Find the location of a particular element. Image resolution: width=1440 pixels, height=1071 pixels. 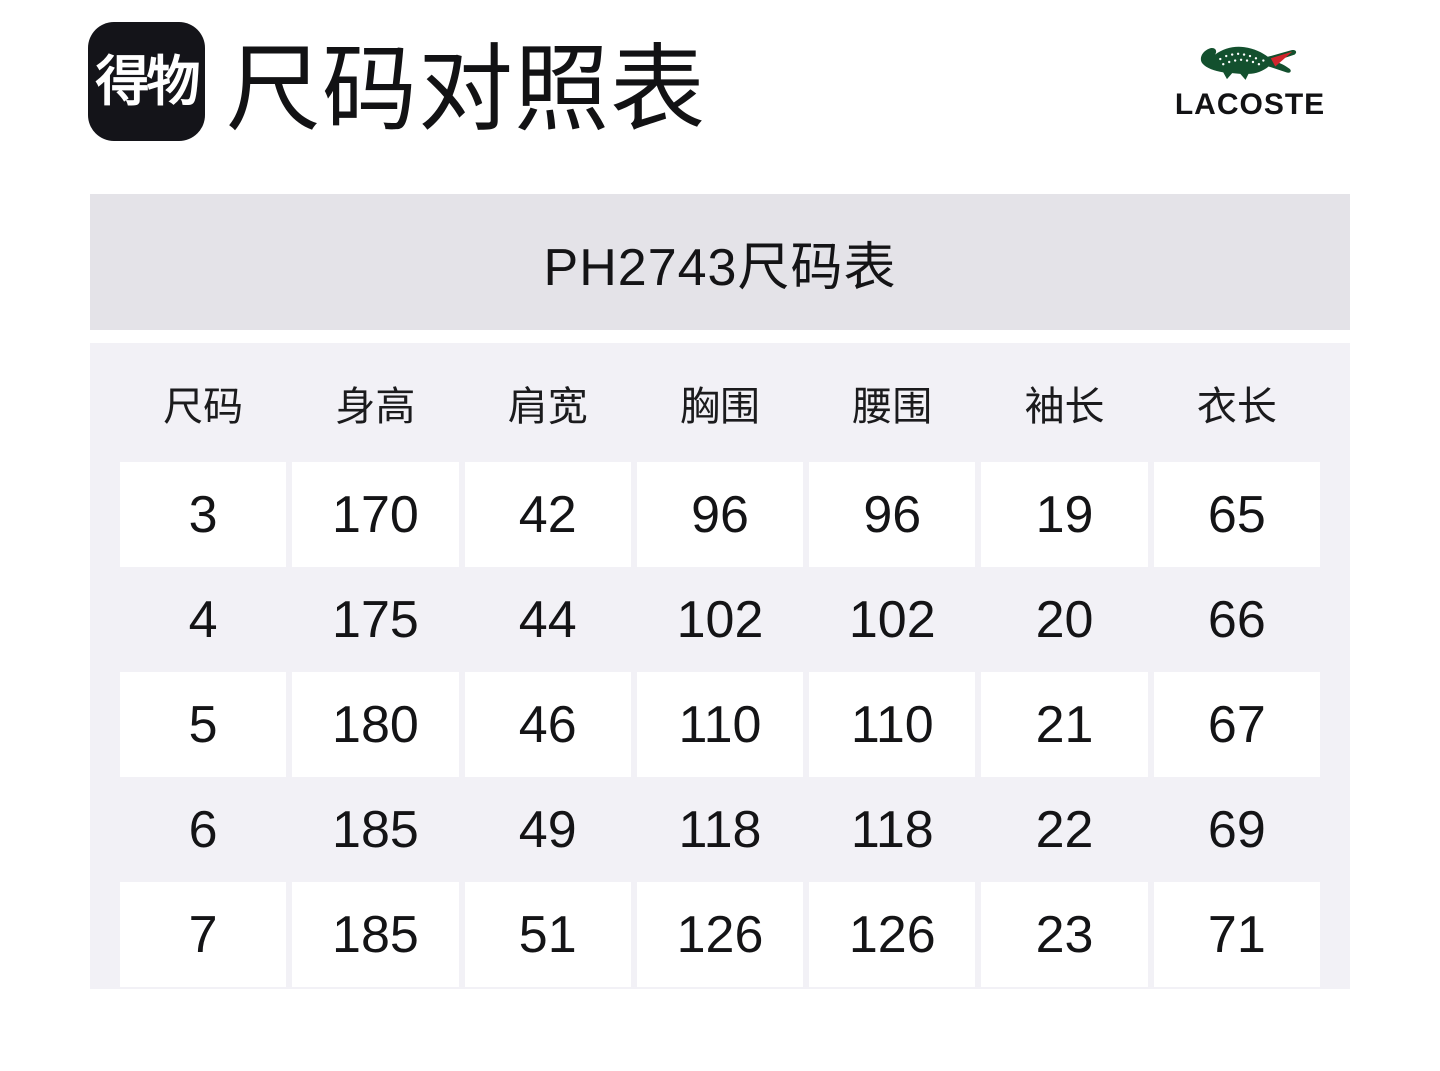

table-title-banner: PH2743尺码表 is located at coordinates (720, 262).